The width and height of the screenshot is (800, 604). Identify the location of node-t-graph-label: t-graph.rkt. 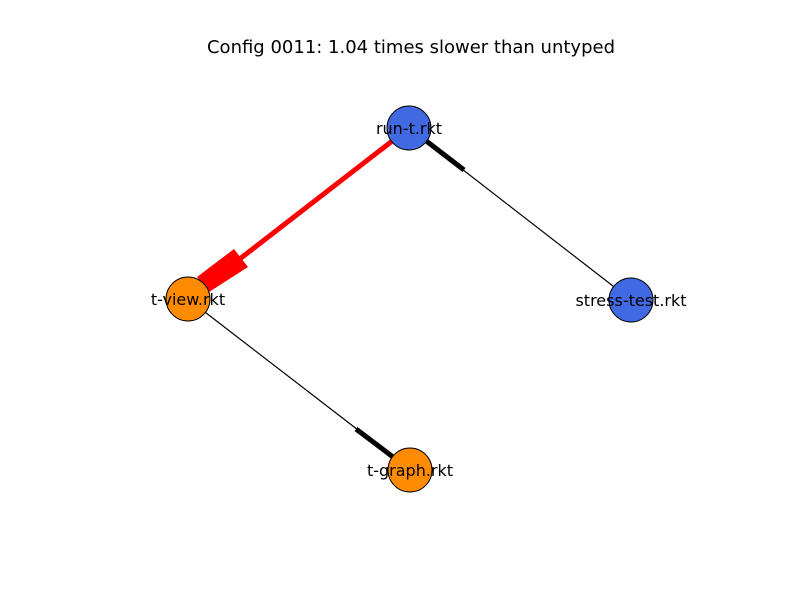
(410, 470).